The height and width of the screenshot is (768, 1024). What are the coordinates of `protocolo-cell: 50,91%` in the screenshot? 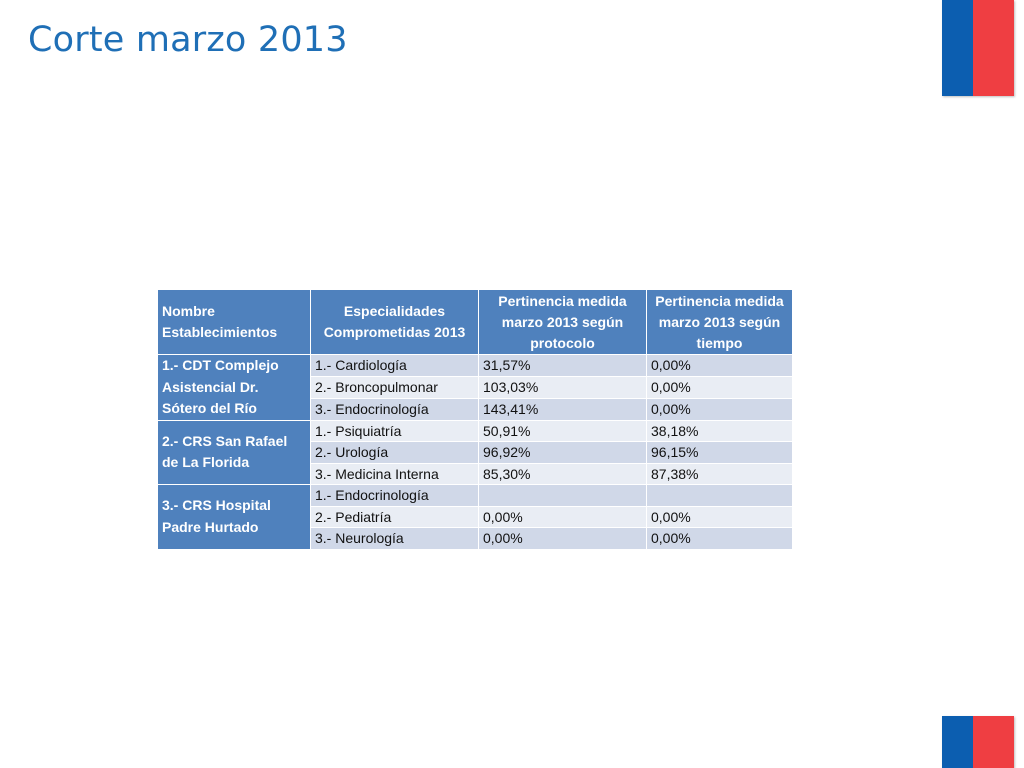 It's located at (562, 430).